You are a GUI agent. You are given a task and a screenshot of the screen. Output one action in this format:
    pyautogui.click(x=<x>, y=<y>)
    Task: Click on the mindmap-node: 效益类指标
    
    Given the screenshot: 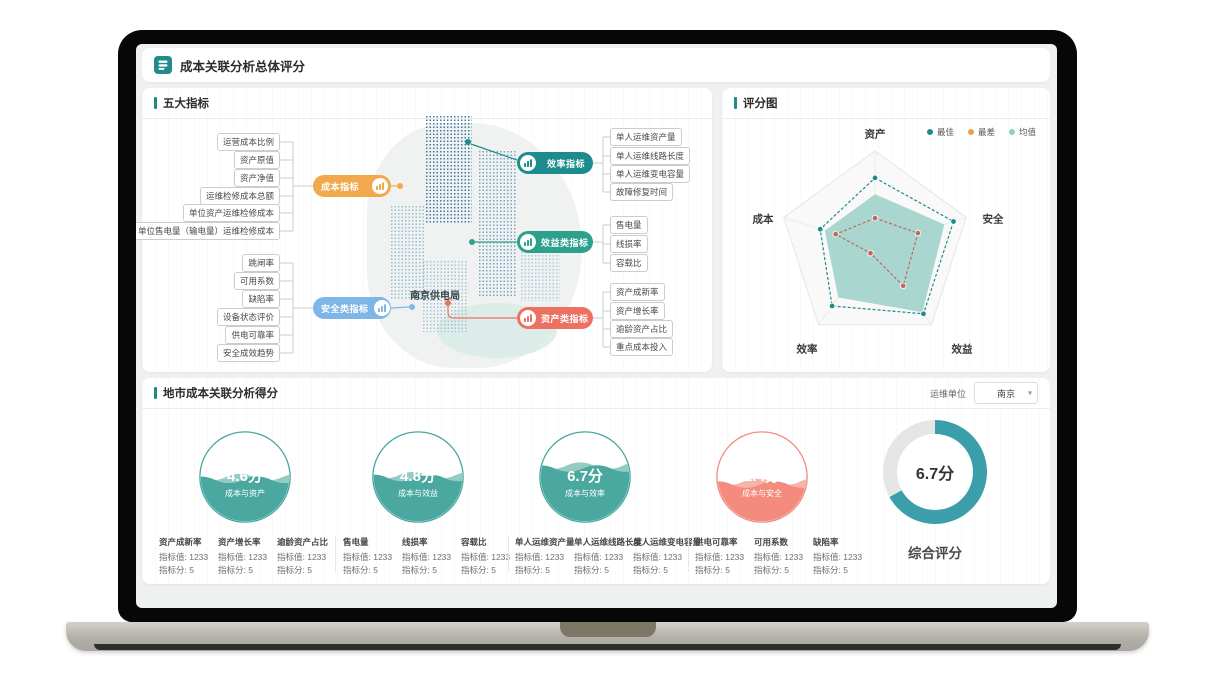 What is the action you would take?
    pyautogui.click(x=555, y=242)
    